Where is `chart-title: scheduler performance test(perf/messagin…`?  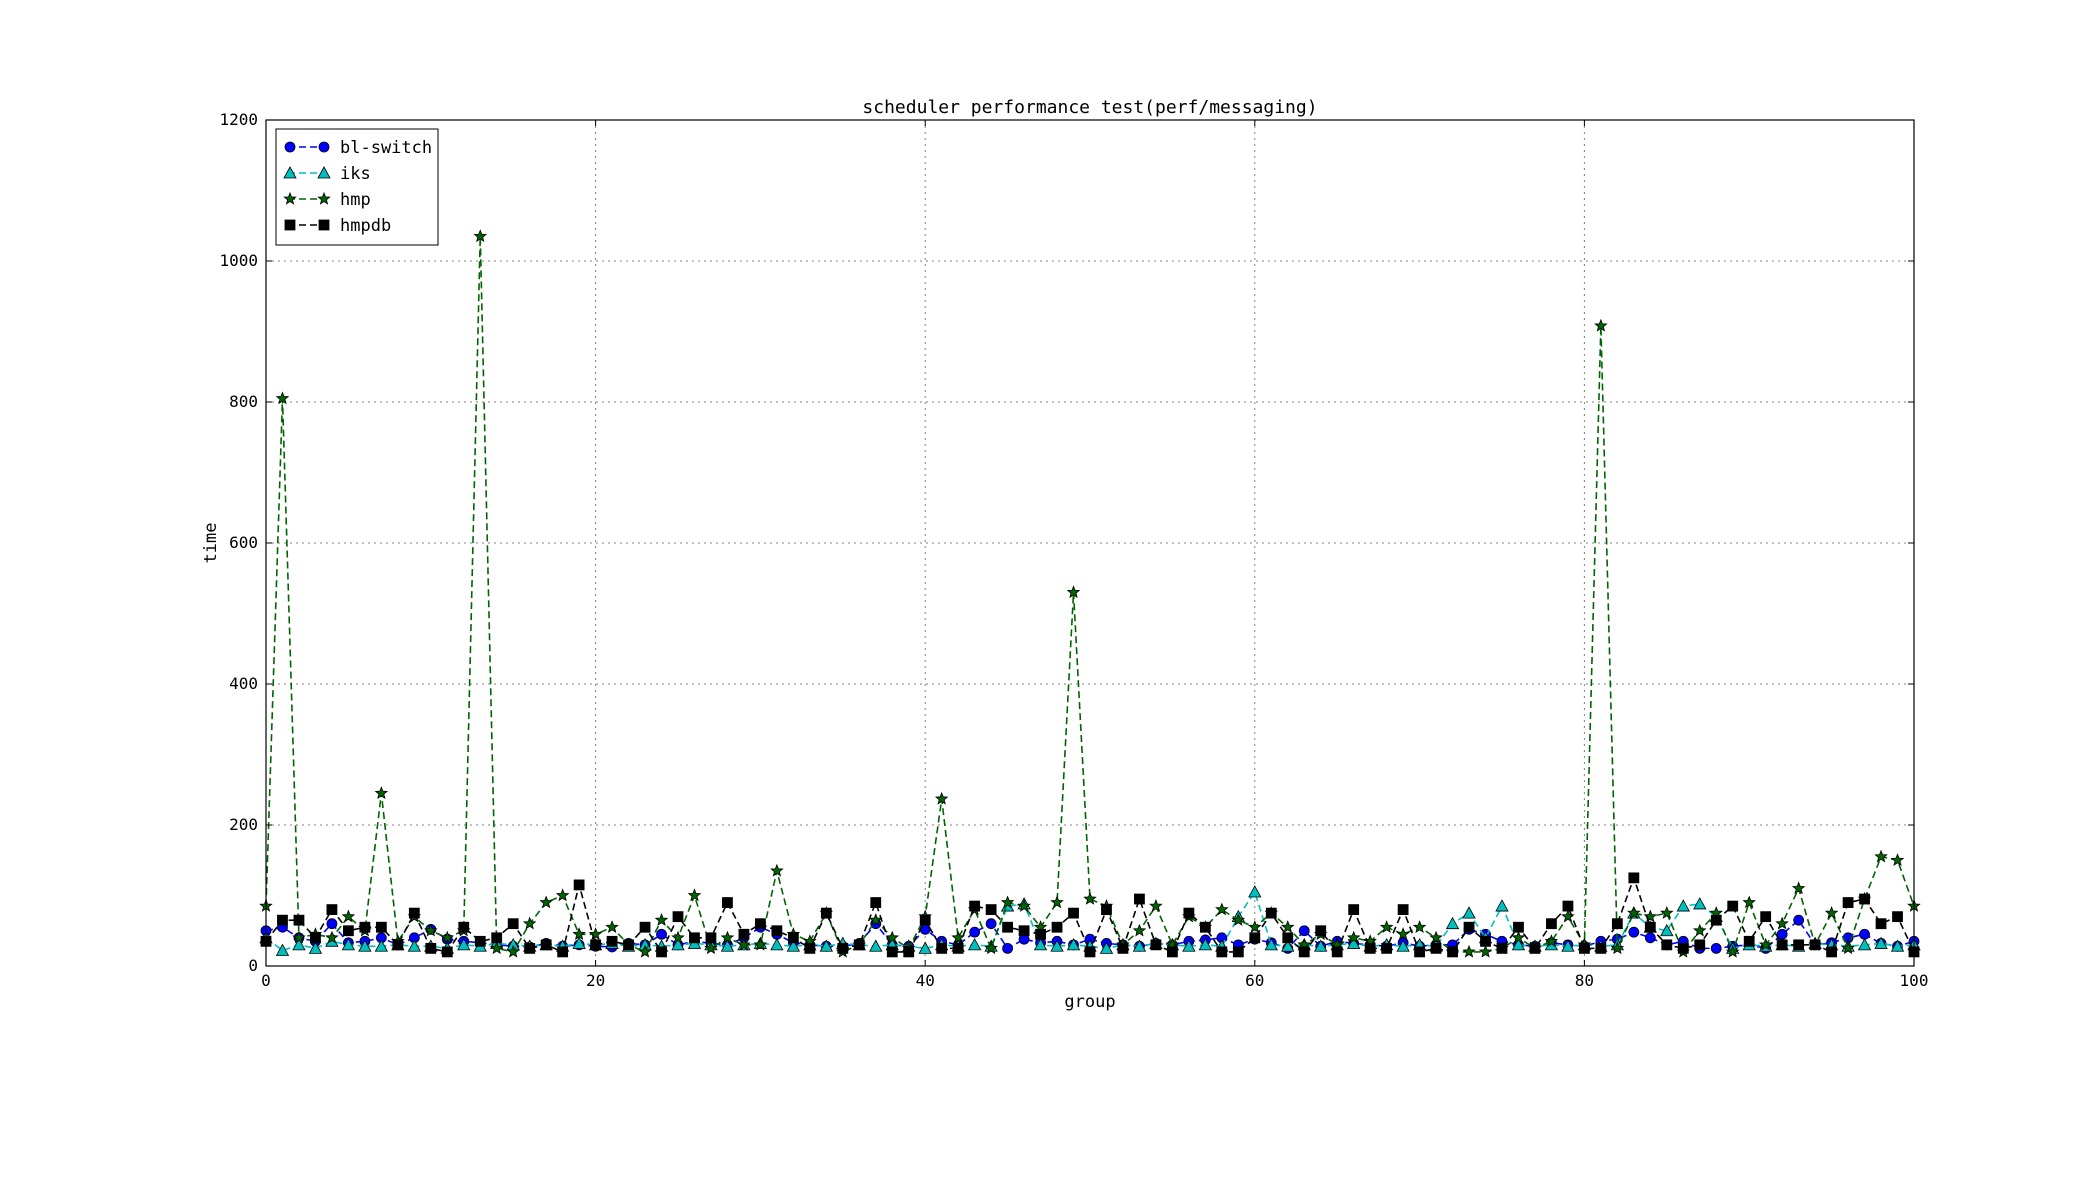
chart-title: scheduler performance test(perf/messagin… is located at coordinates (1089, 107).